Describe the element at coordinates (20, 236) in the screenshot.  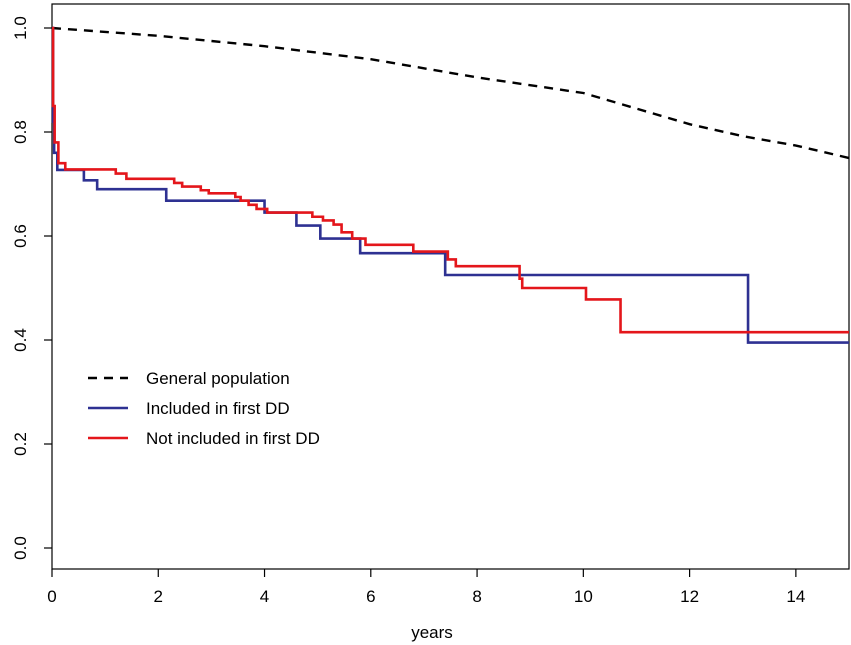
I see `y-tick-label: 0.6` at that location.